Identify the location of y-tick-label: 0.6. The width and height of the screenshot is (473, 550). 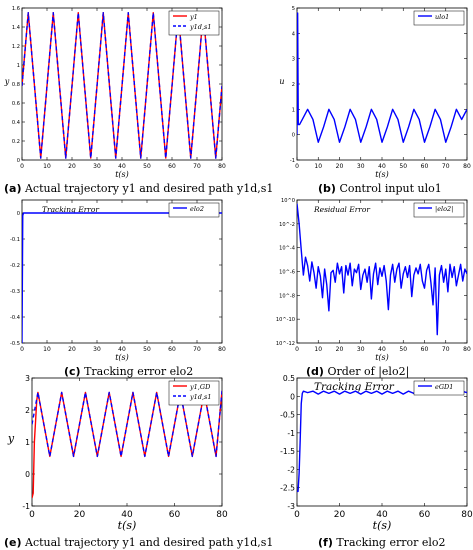
(16, 104).